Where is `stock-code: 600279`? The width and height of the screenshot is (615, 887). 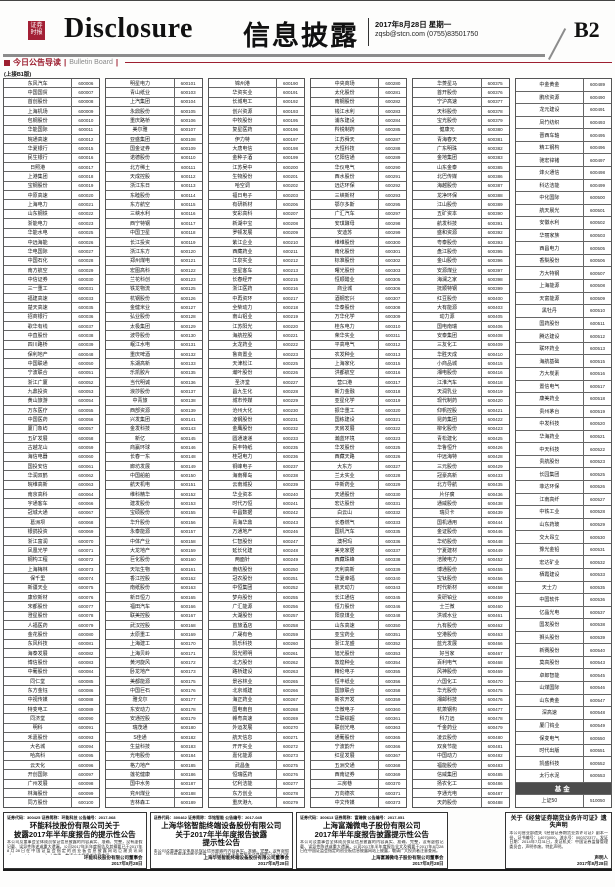
stock-code: 600279 is located at coordinates (290, 802).